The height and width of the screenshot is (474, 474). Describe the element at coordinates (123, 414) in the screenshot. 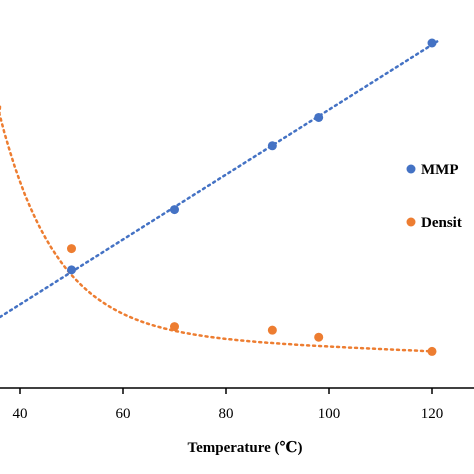

I see `x-tick-label: 60` at that location.